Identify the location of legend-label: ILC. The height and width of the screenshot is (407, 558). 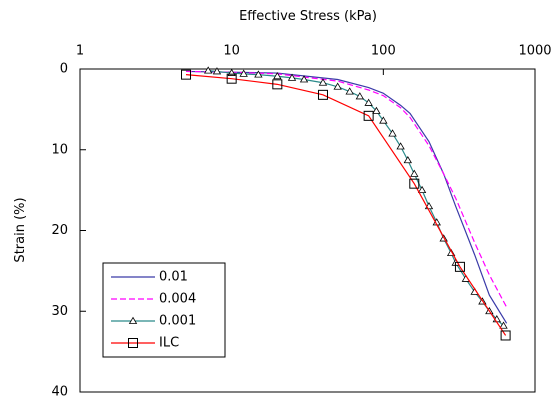
(169, 343).